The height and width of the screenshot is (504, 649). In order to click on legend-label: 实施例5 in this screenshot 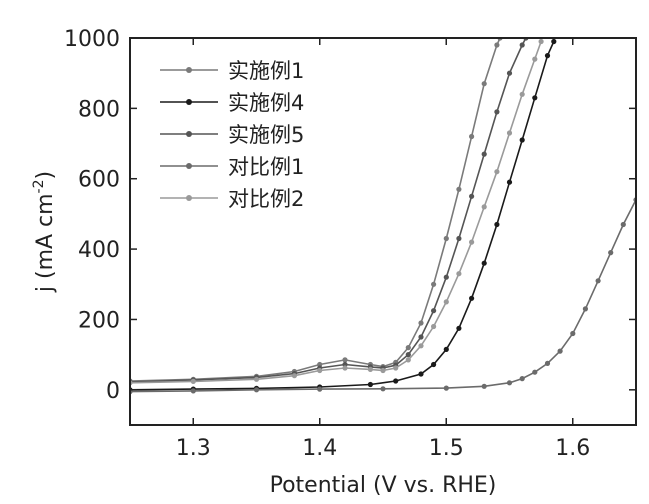, I will do `click(266, 135)`.